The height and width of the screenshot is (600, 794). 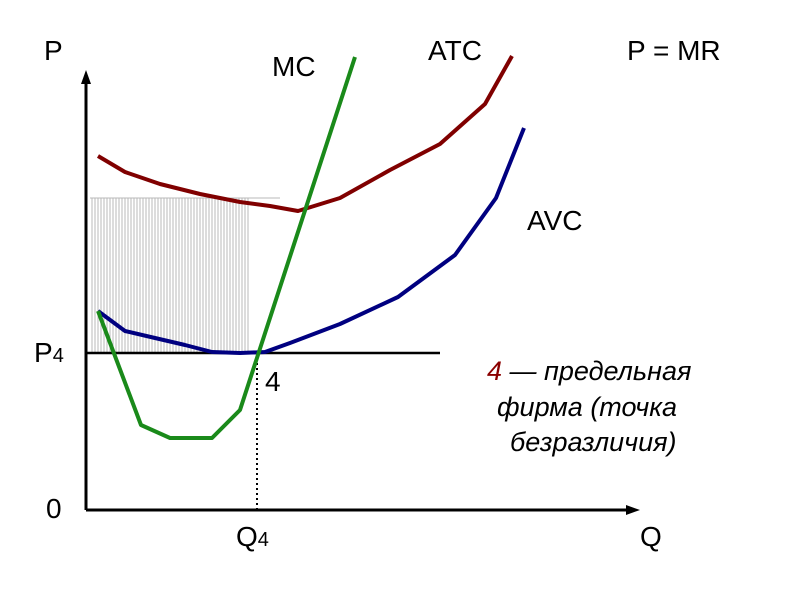 I want to click on note-line-1: 4 — предельная, so click(x=589, y=371).